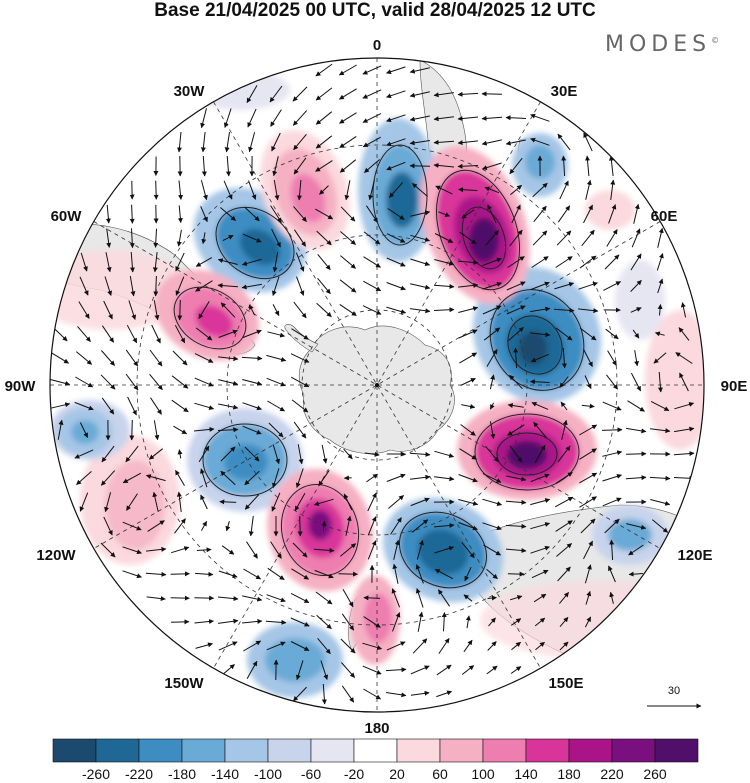 This screenshot has height=783, width=750. Describe the element at coordinates (418, 750) in the screenshot. I see `colorbar-swatch` at that location.